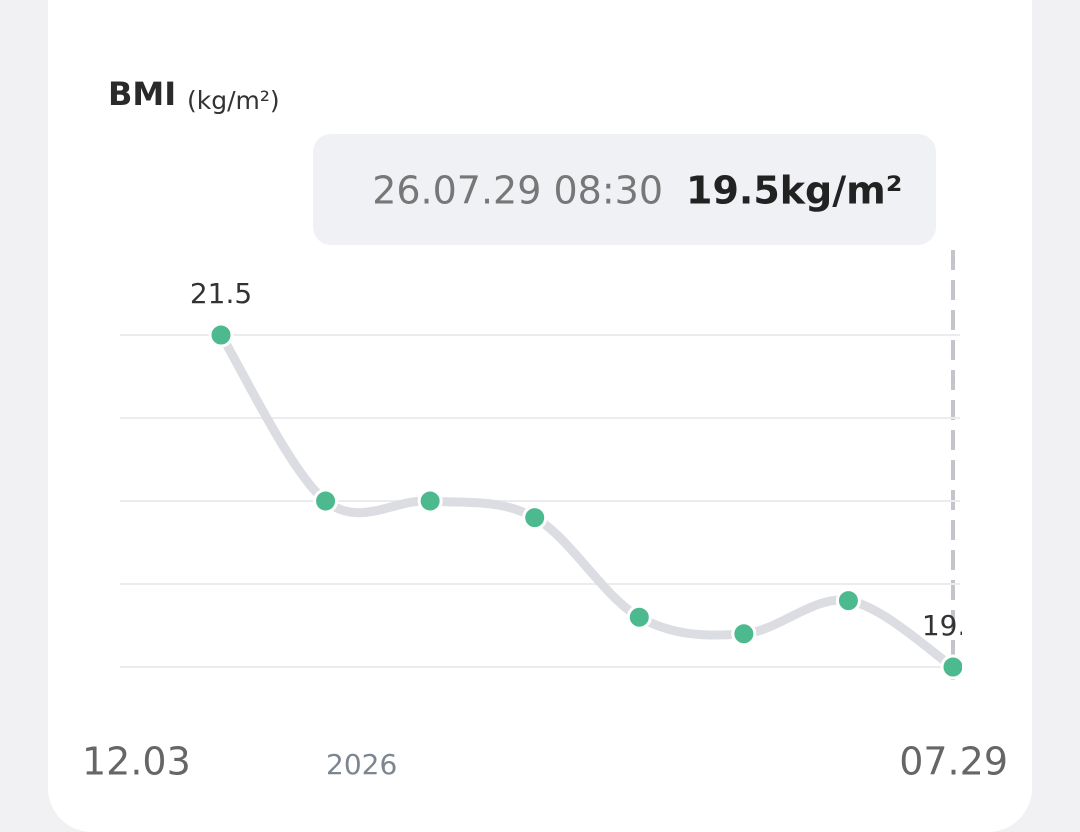 This screenshot has width=1080, height=832. Describe the element at coordinates (953, 762) in the screenshot. I see `x-label: 07.29` at that location.